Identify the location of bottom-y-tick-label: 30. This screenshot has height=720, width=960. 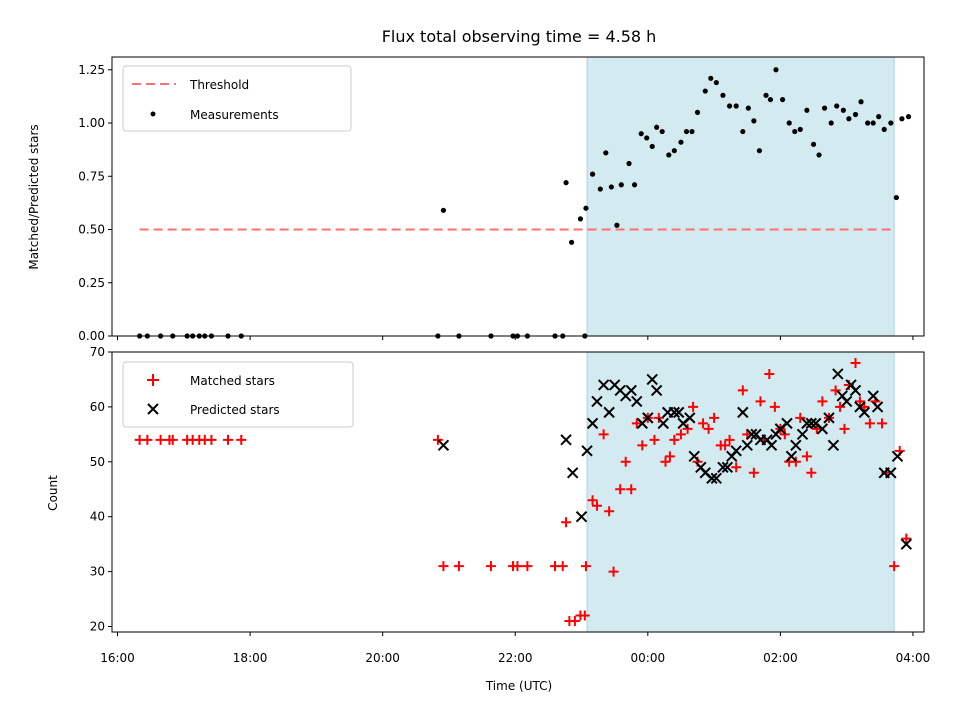
(97, 572).